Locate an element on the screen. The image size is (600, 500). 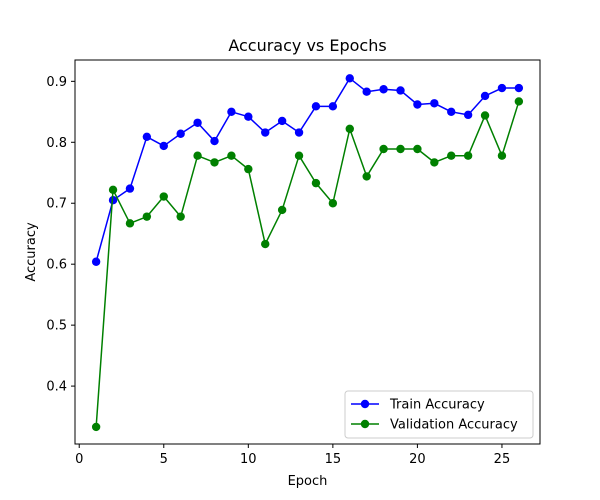
legend-label: Train Accuracy is located at coordinates (437, 405).